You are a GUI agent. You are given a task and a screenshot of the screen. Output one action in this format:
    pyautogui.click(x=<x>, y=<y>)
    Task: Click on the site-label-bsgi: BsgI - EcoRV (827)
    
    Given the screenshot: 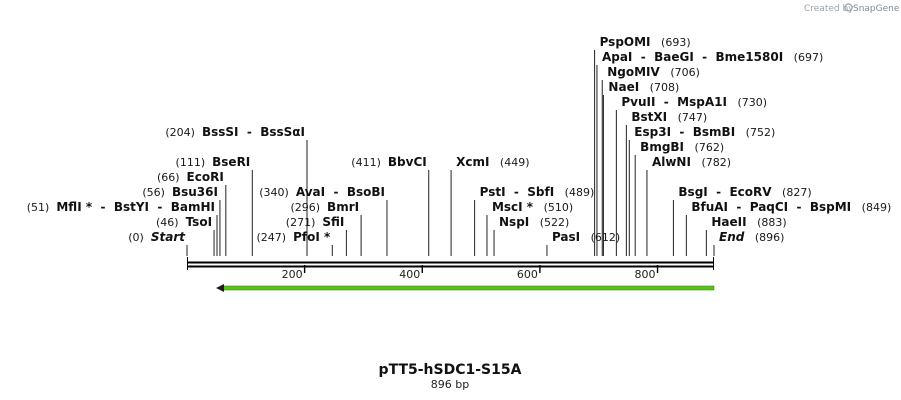 What is the action you would take?
    pyautogui.click(x=744, y=192)
    